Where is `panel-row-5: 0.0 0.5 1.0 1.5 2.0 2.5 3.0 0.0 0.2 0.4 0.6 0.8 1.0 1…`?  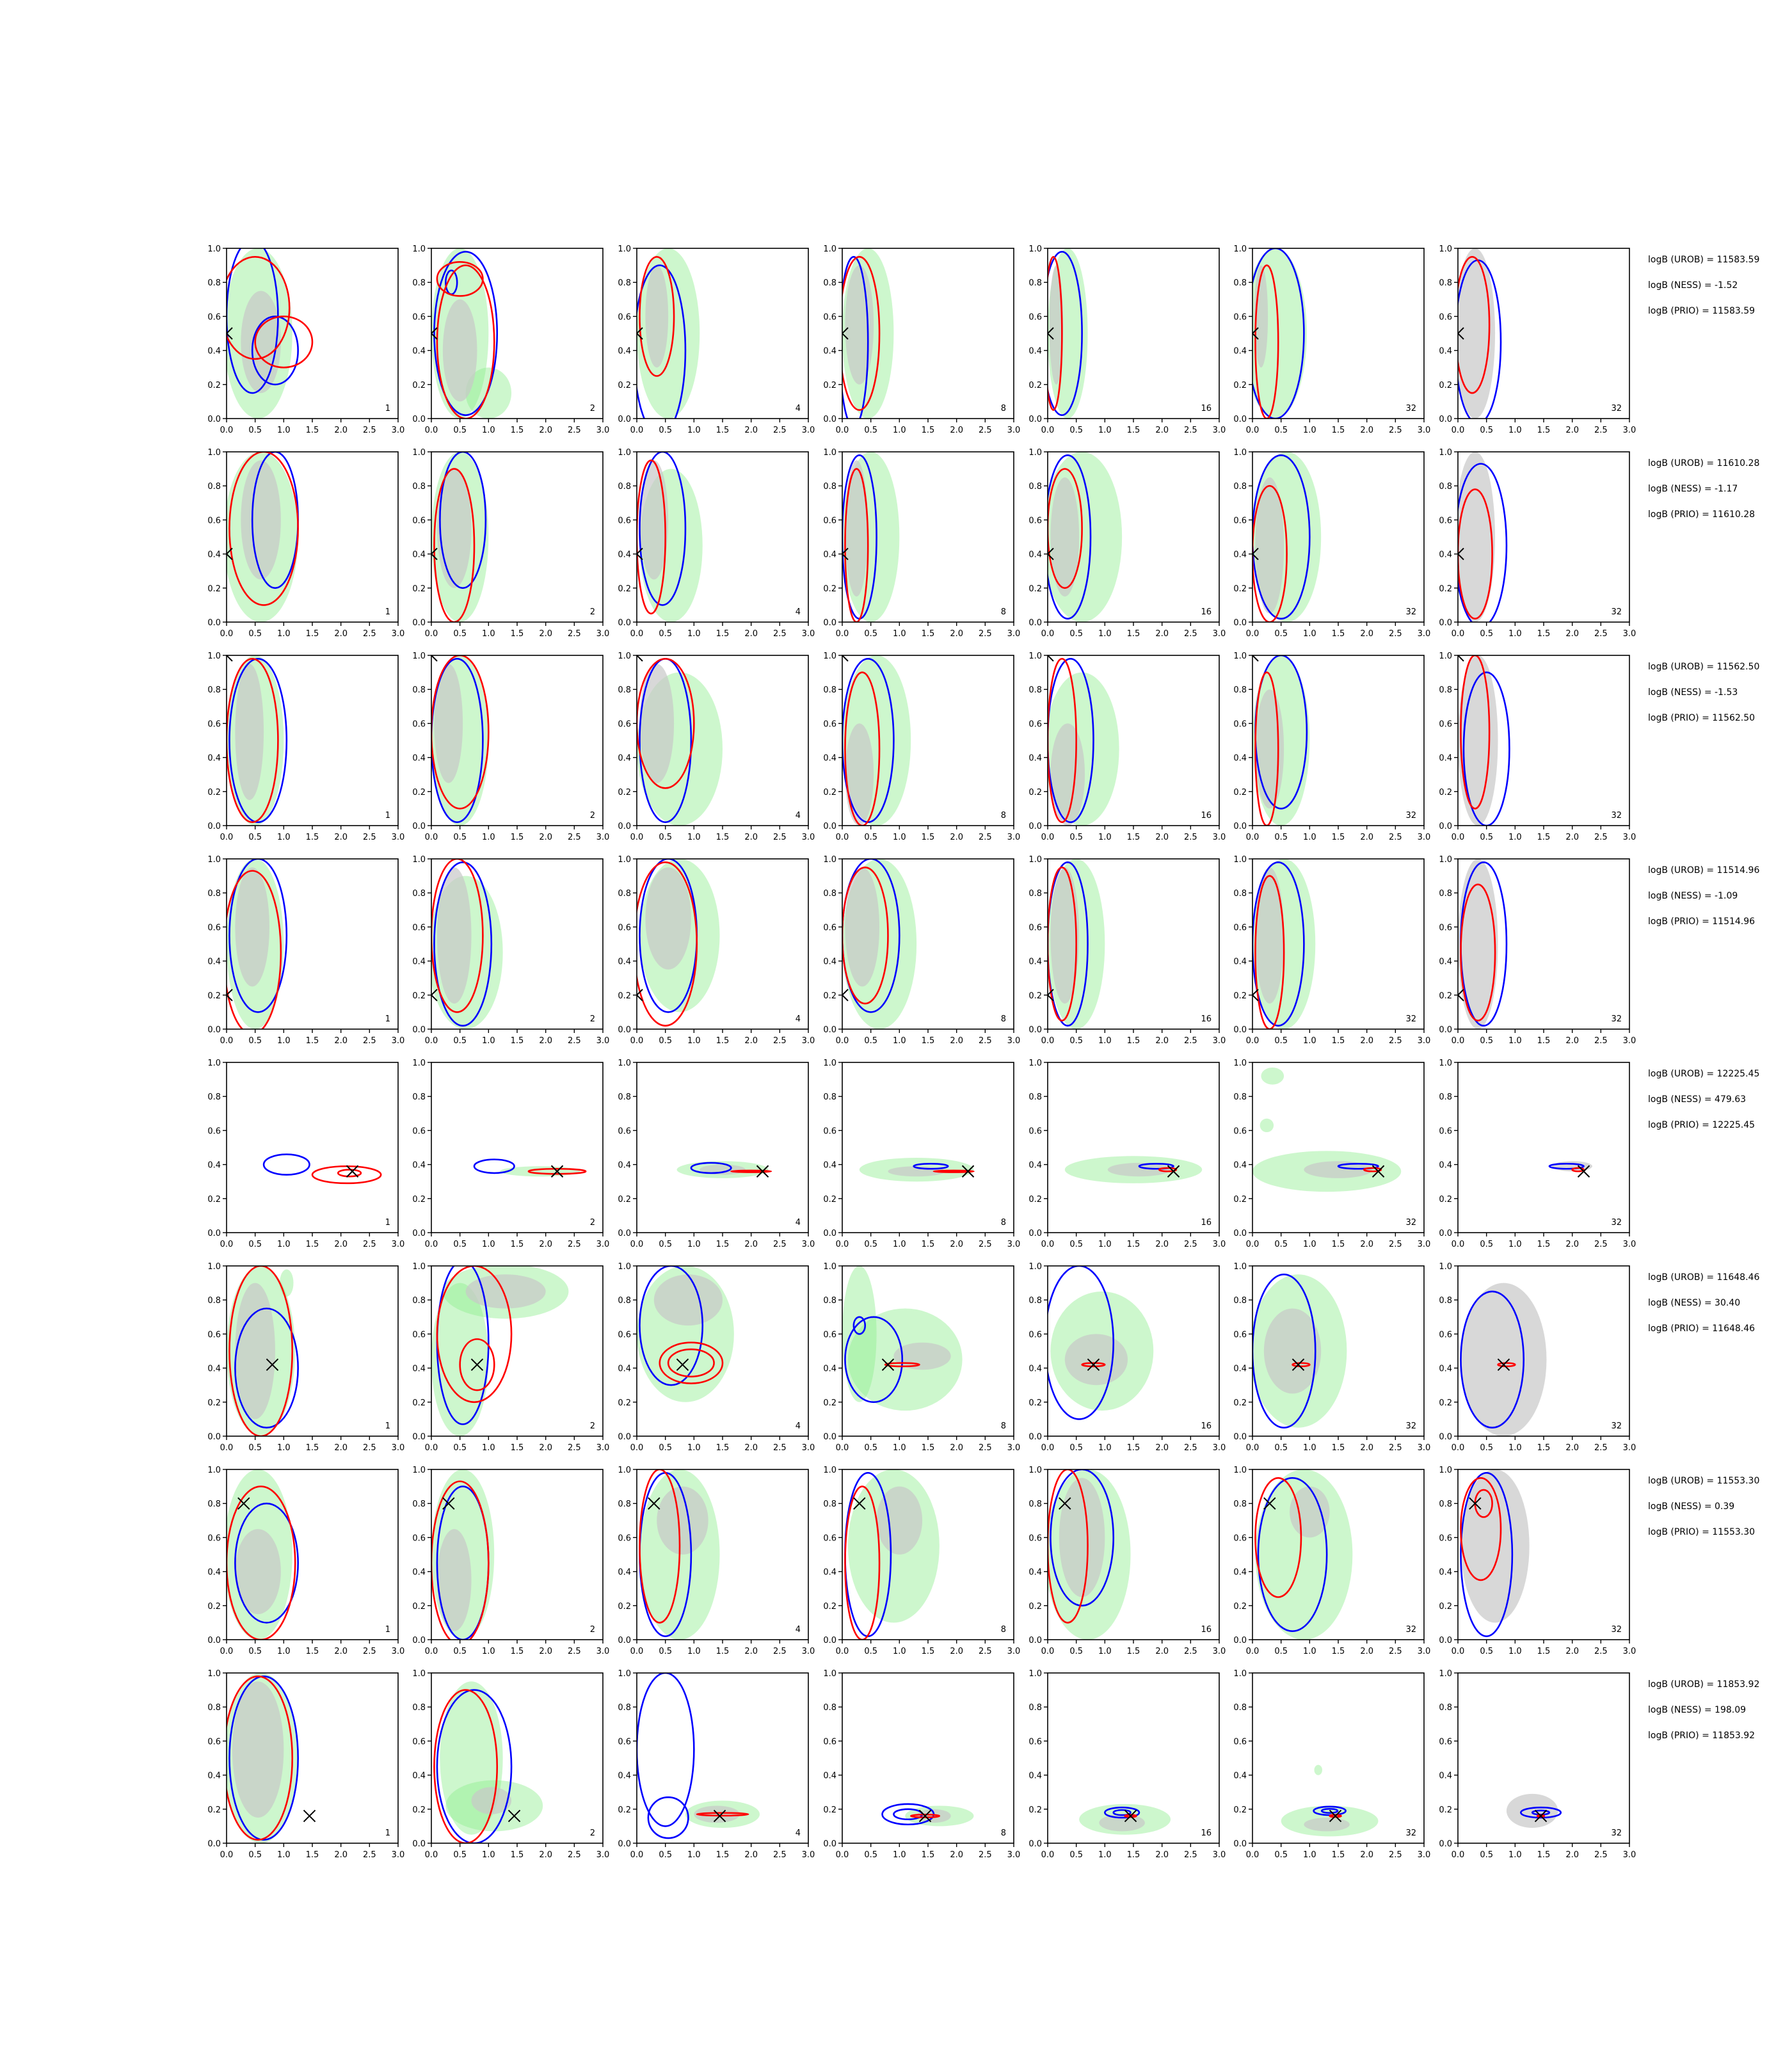
panel-row-5: 0.0 0.5 1.0 1.5 2.0 2.5 3.0 0.0 0.2 0.4 0.6 0.8 1.0 1… is located at coordinates (983, 1154).